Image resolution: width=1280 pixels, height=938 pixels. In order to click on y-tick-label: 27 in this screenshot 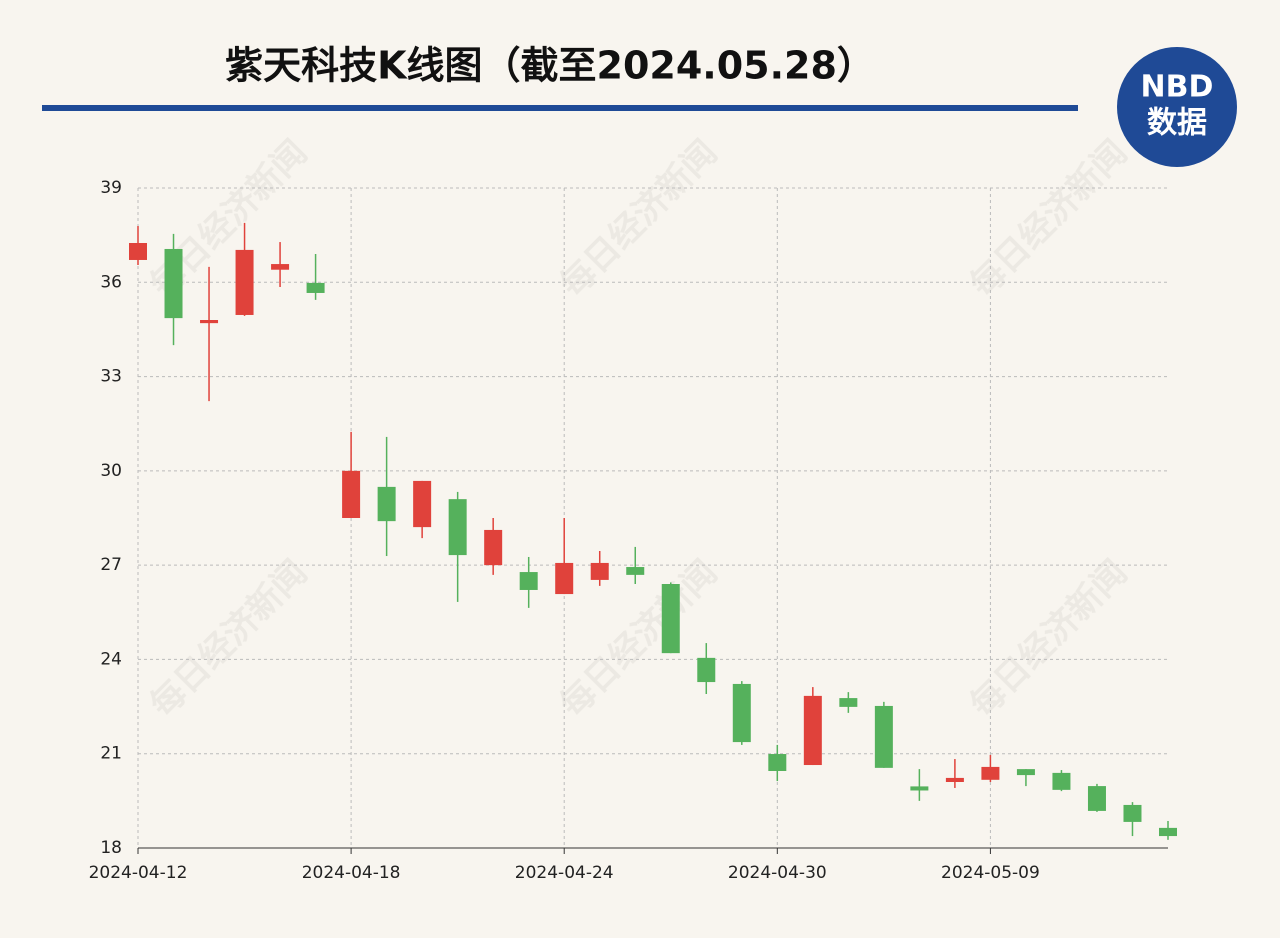, I will do `click(111, 565)`.